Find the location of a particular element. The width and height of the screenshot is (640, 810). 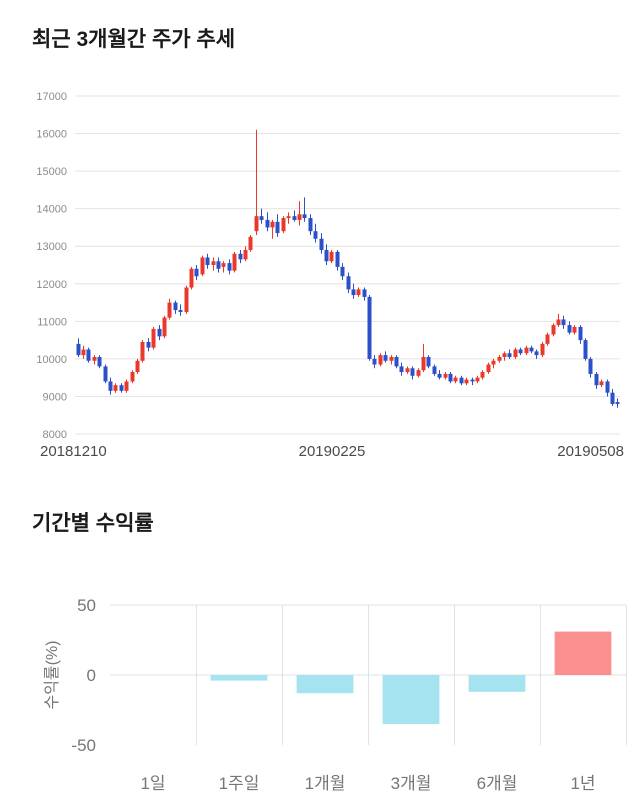

svg-text: 11000 is located at coordinates (52, 322).